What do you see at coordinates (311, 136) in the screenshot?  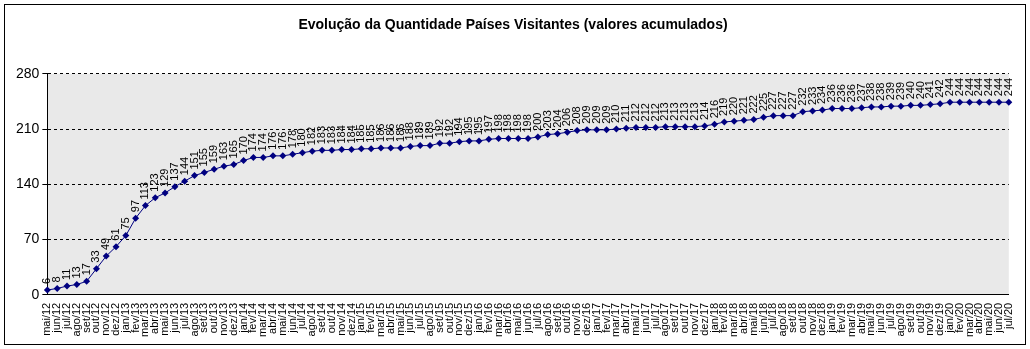 I see `data-label: 182` at bounding box center [311, 136].